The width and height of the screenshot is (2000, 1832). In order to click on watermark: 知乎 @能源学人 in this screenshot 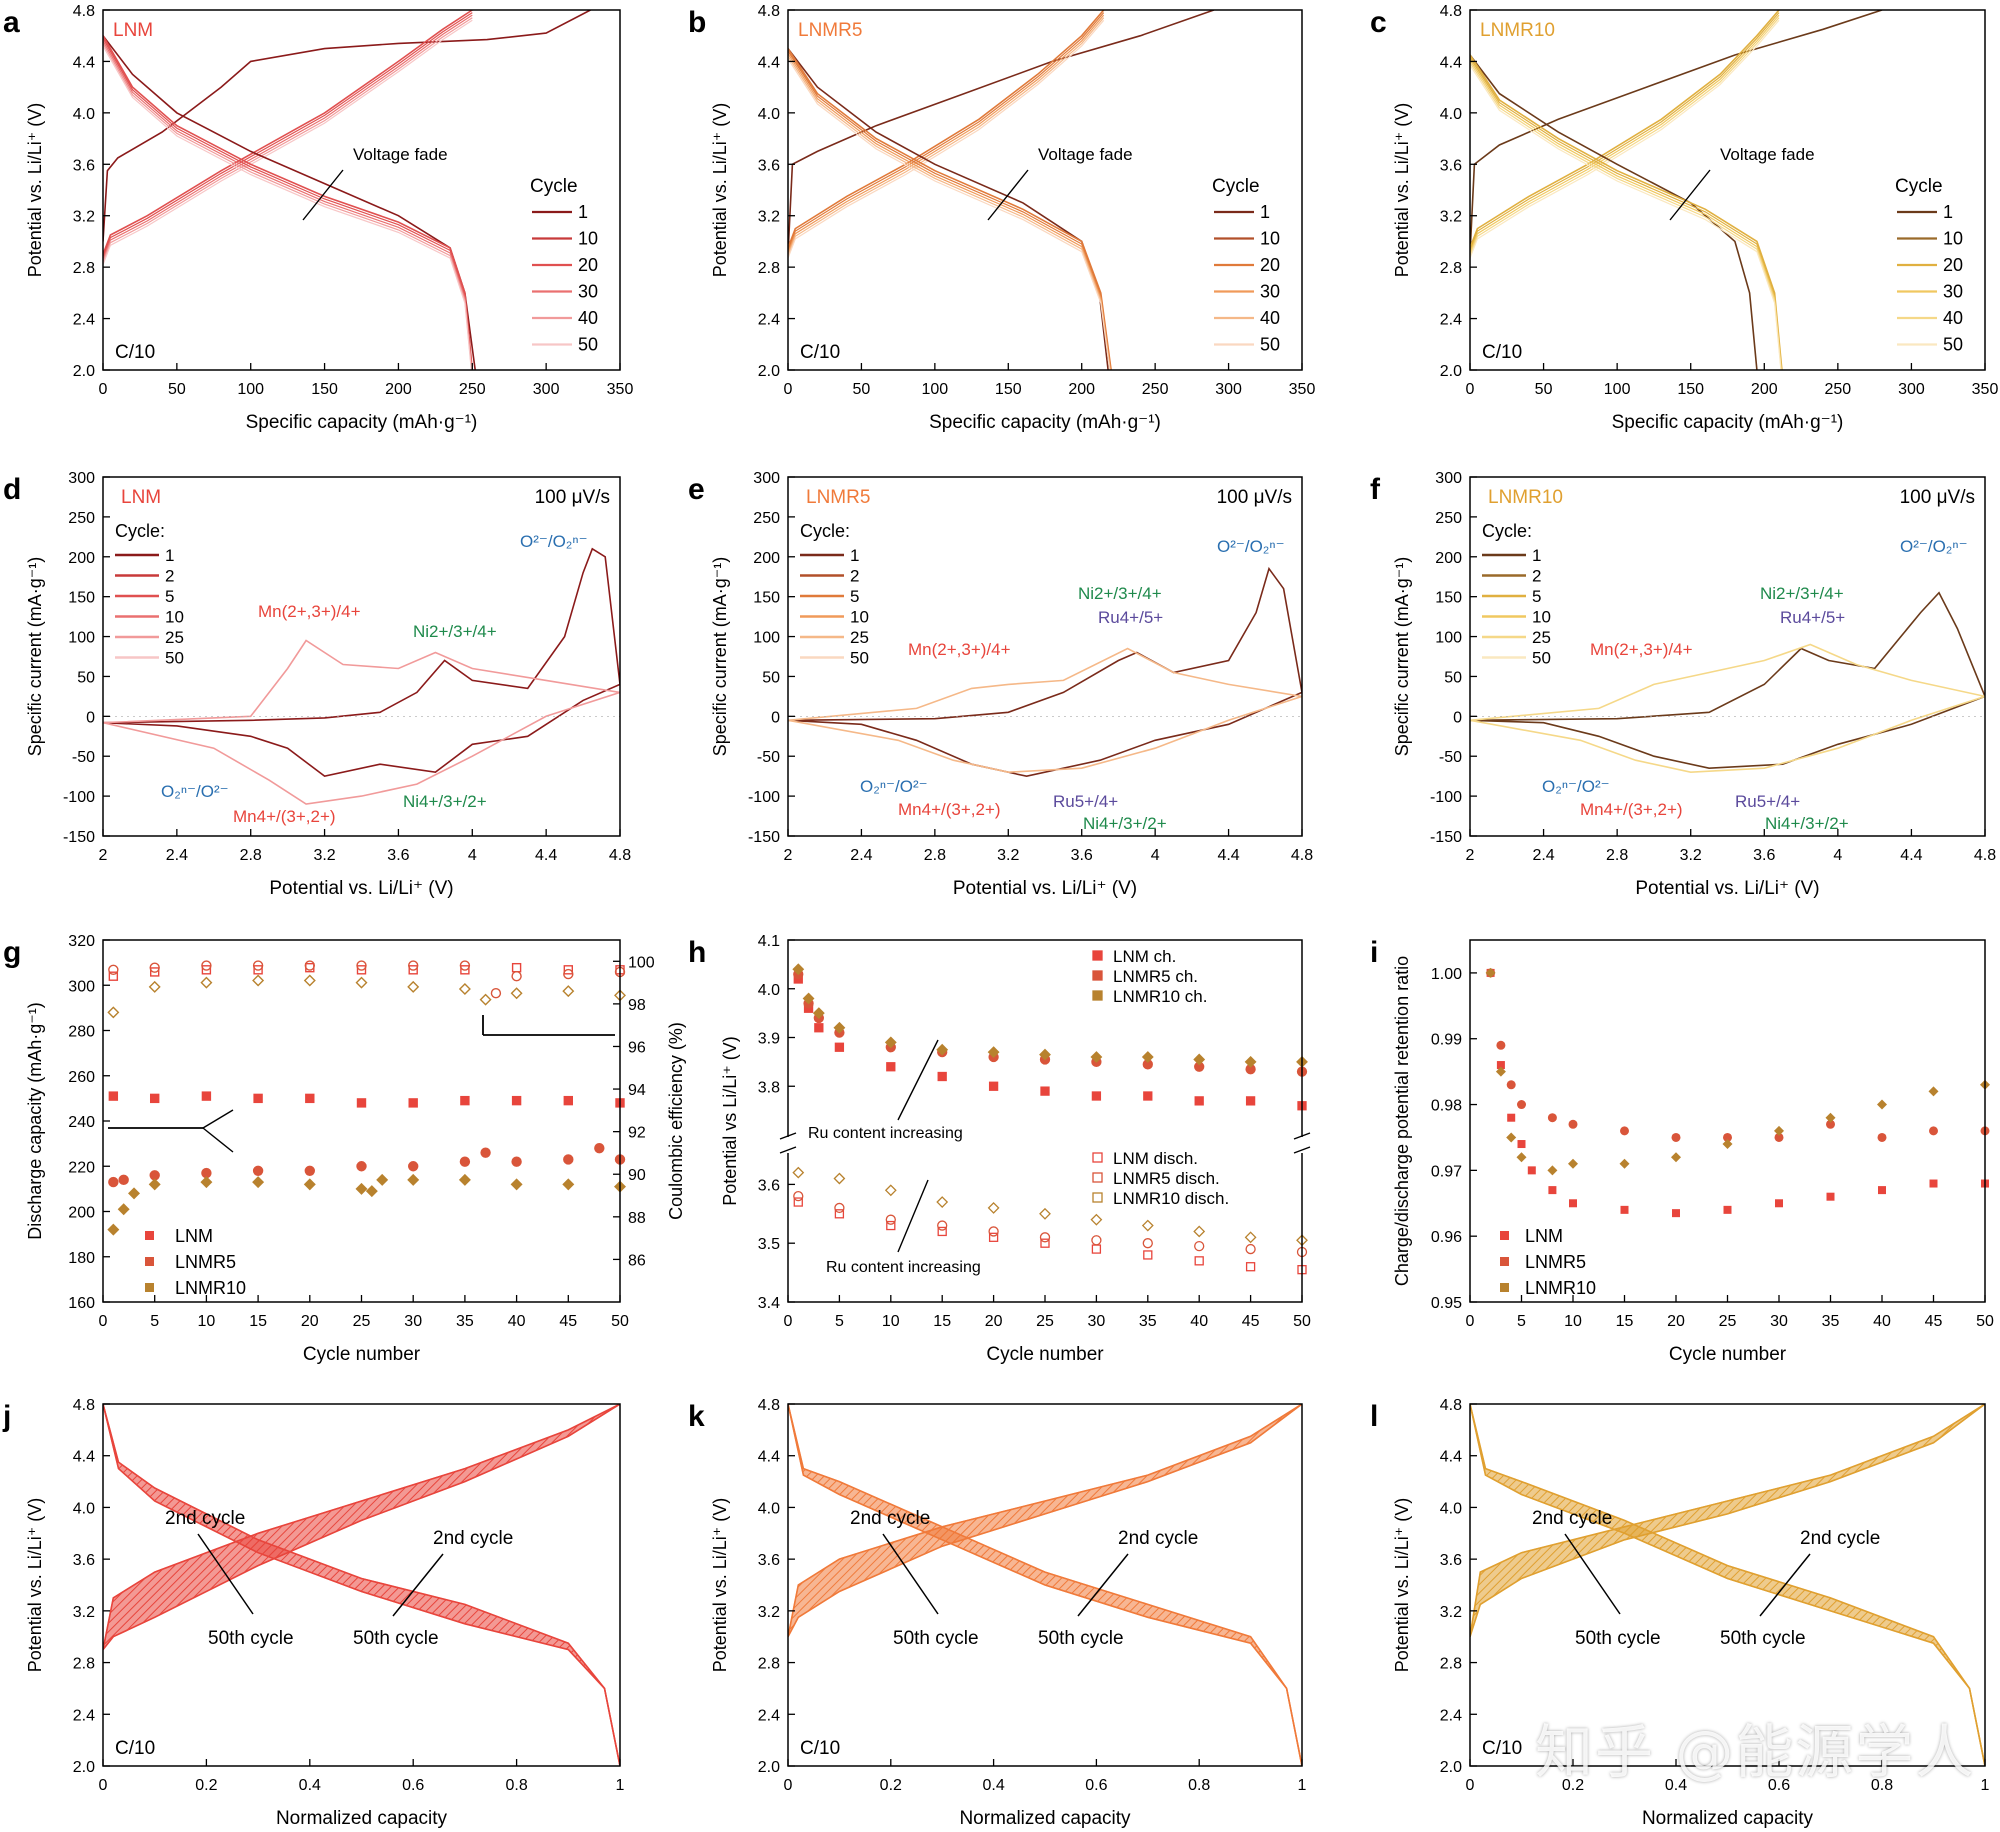, I will do `click(1755, 1752)`.